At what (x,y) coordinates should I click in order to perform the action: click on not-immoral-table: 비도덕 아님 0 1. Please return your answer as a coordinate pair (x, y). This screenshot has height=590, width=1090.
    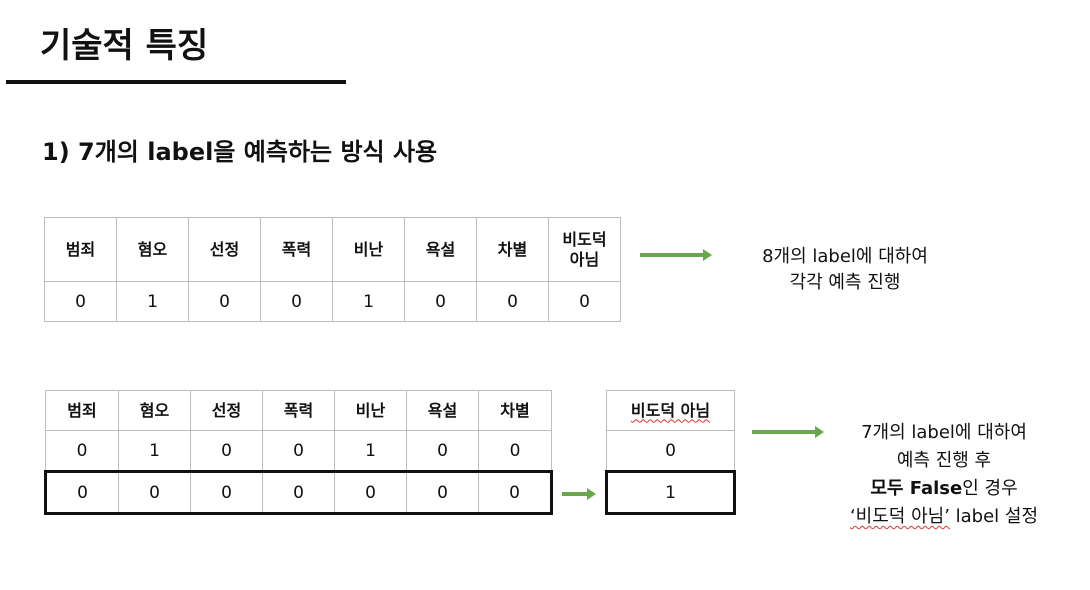
    Looking at the image, I should click on (670, 452).